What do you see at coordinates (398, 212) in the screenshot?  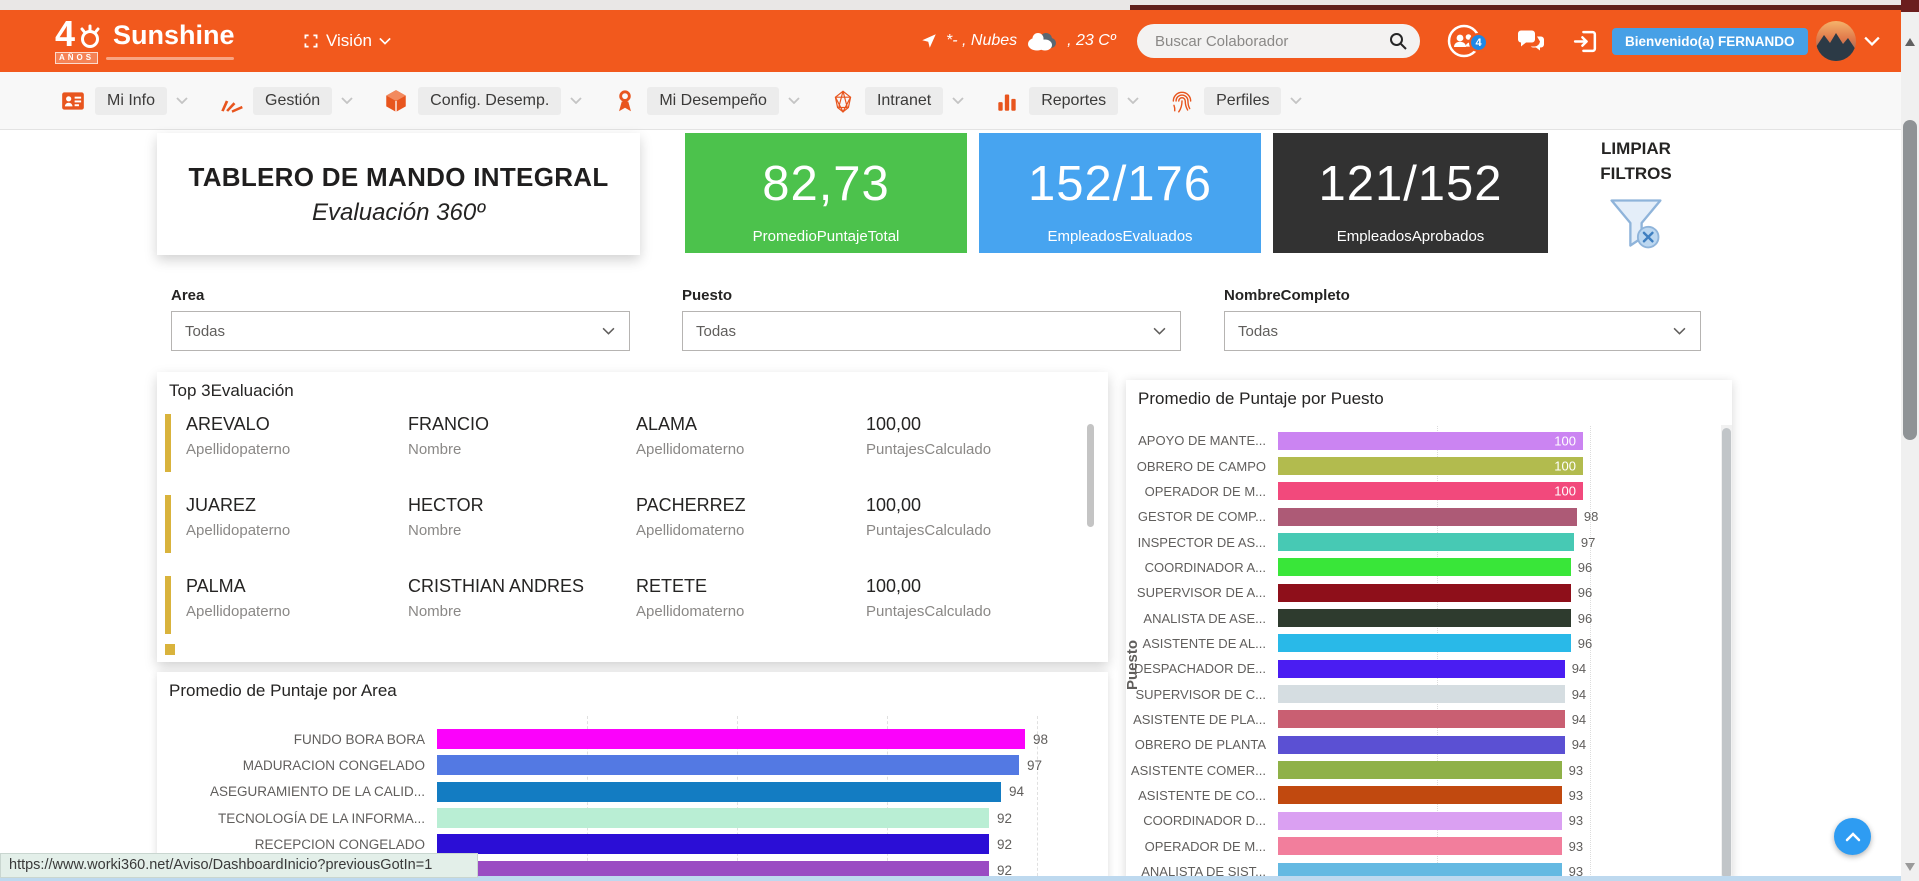 I see `page-subtitle: Evaluación 360º` at bounding box center [398, 212].